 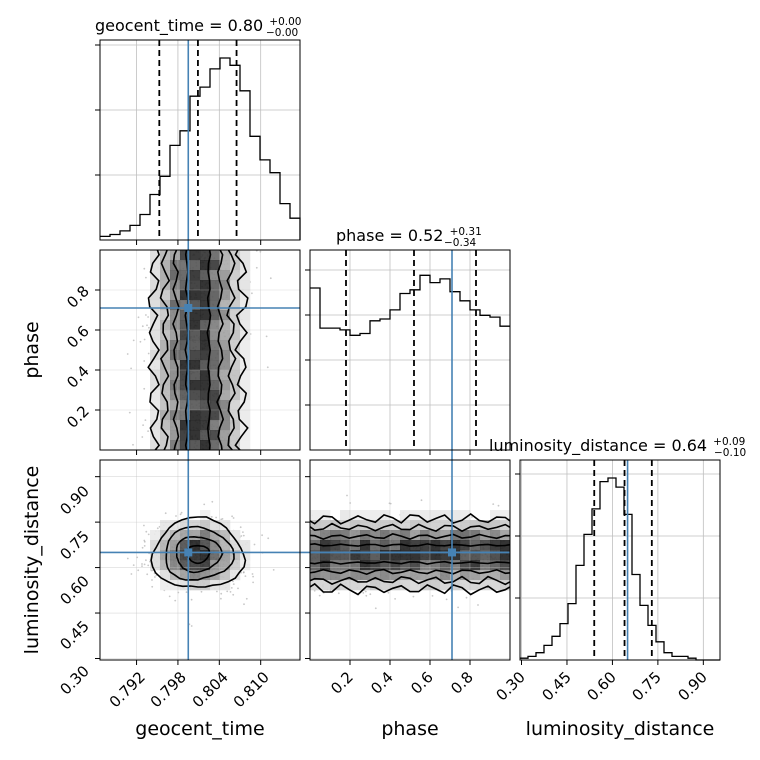 I want to click on histogram-lum, so click(x=620, y=569).